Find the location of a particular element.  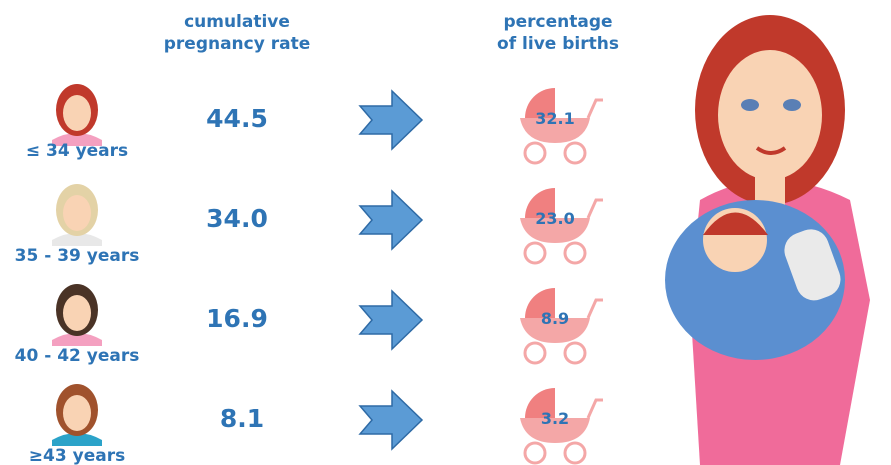

age-label: ≥43 years is located at coordinates (77, 455).